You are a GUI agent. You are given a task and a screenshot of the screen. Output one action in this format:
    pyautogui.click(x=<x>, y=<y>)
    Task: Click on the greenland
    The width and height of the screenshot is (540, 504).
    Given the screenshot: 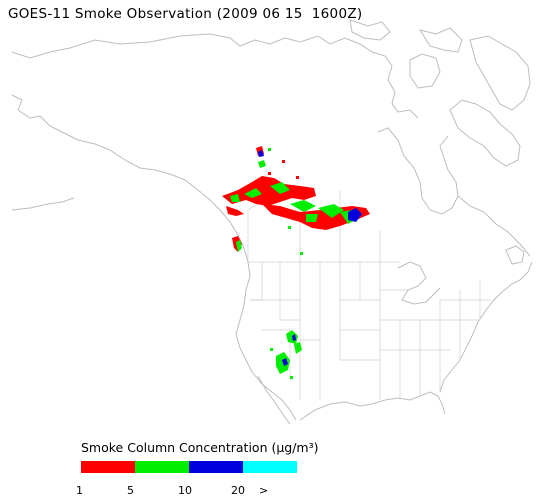 What is the action you would take?
    pyautogui.click(x=500, y=73)
    